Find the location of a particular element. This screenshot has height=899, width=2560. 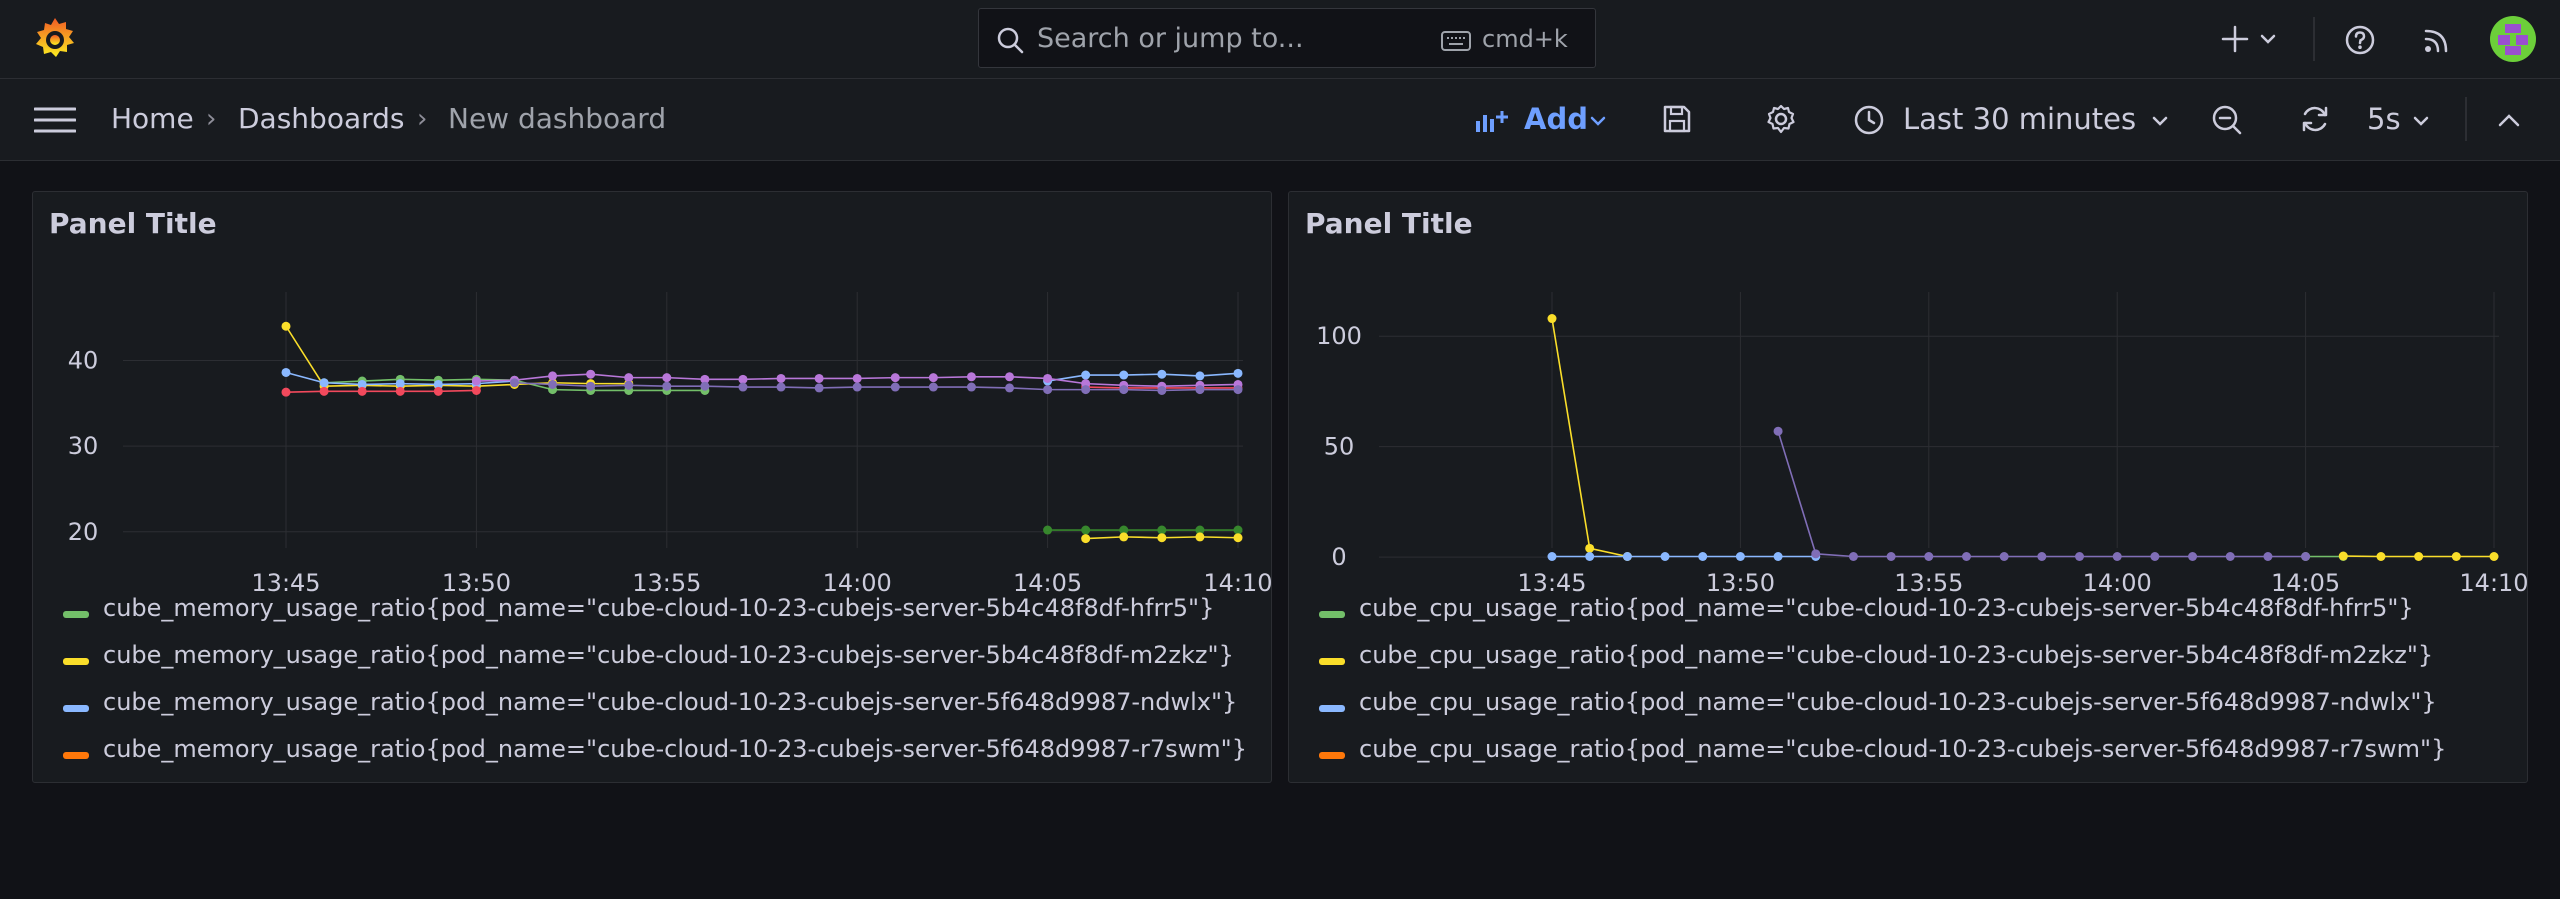

time-picker: Last 30 minutes is located at coordinates (2014, 119).